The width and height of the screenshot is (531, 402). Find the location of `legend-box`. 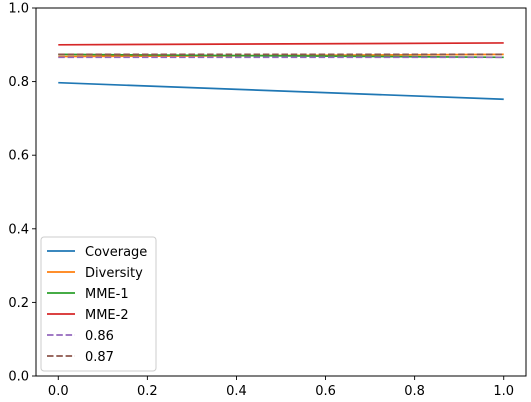

legend-box is located at coordinates (98, 304).